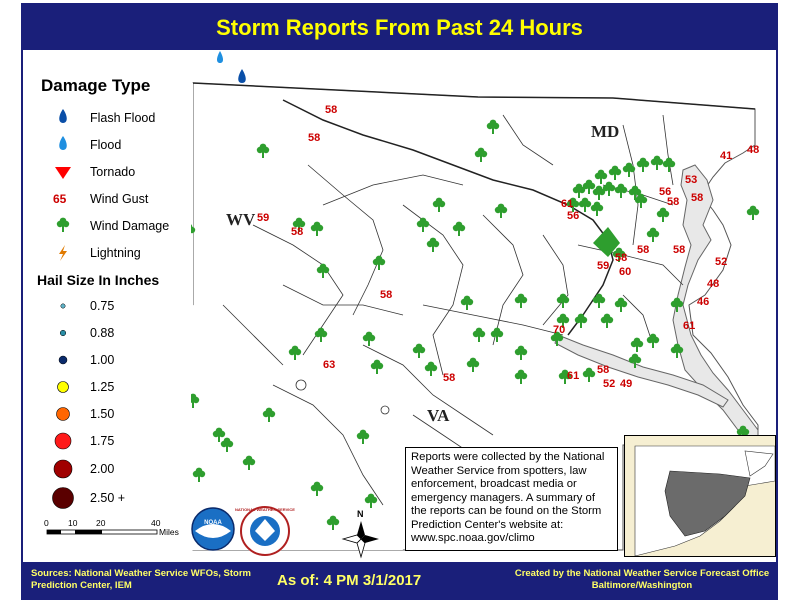 The image size is (800, 612). What do you see at coordinates (691, 180) in the screenshot?
I see `gust-label: 53` at bounding box center [691, 180].